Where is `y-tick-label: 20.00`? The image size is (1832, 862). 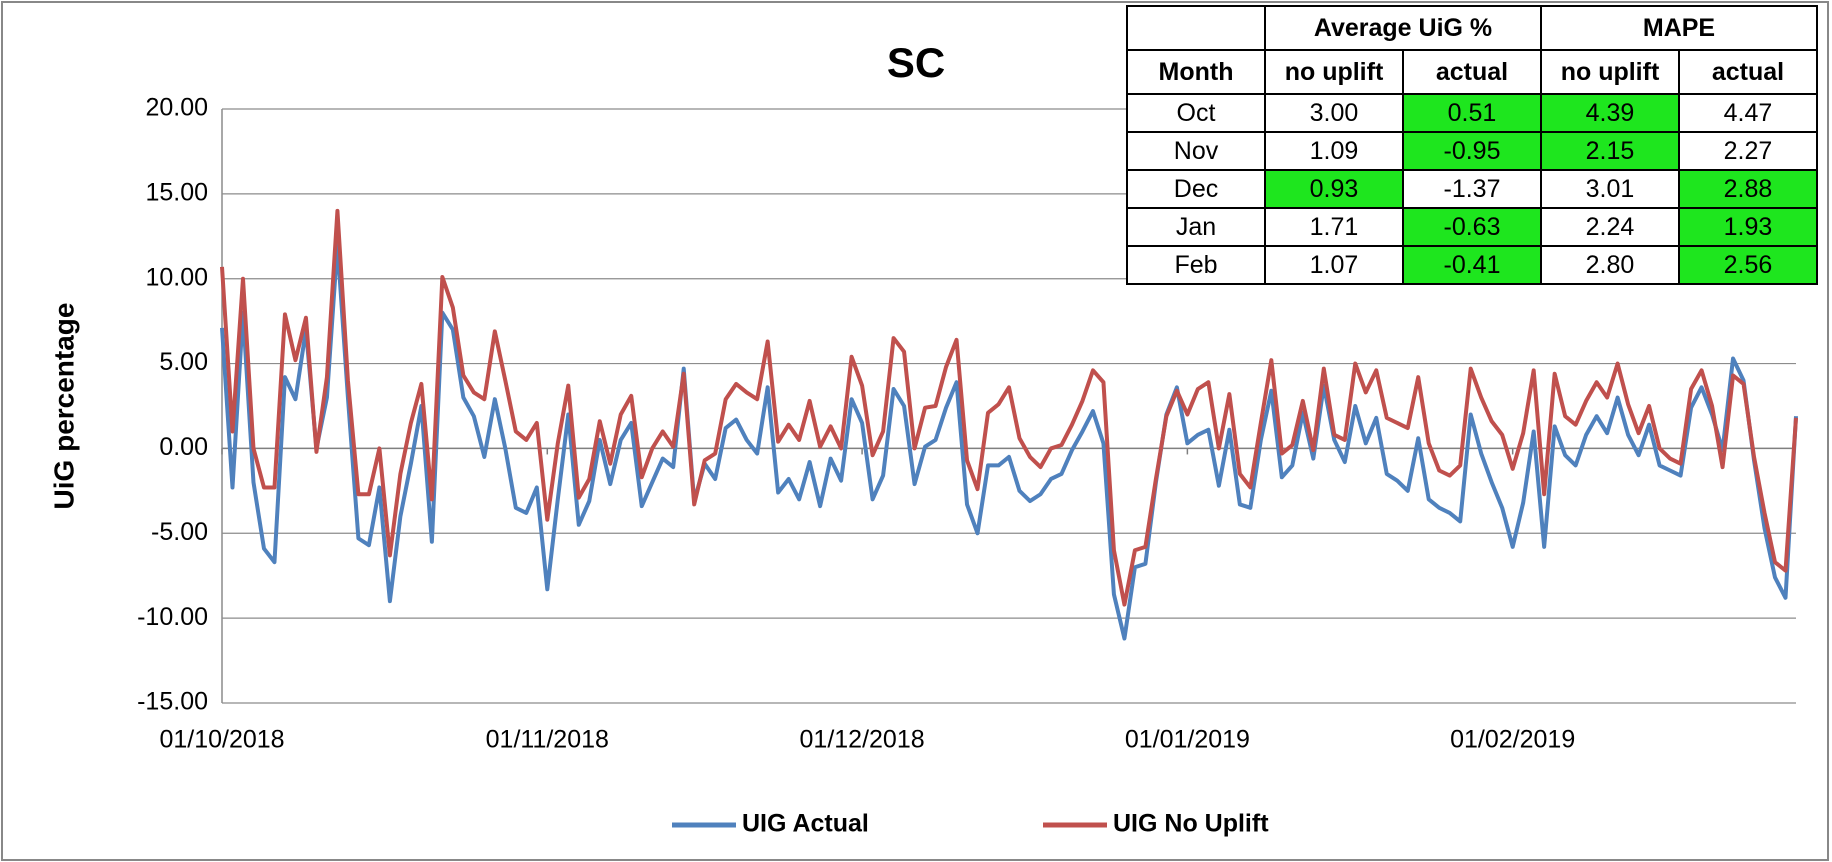
y-tick-label: 20.00 is located at coordinates (176, 108).